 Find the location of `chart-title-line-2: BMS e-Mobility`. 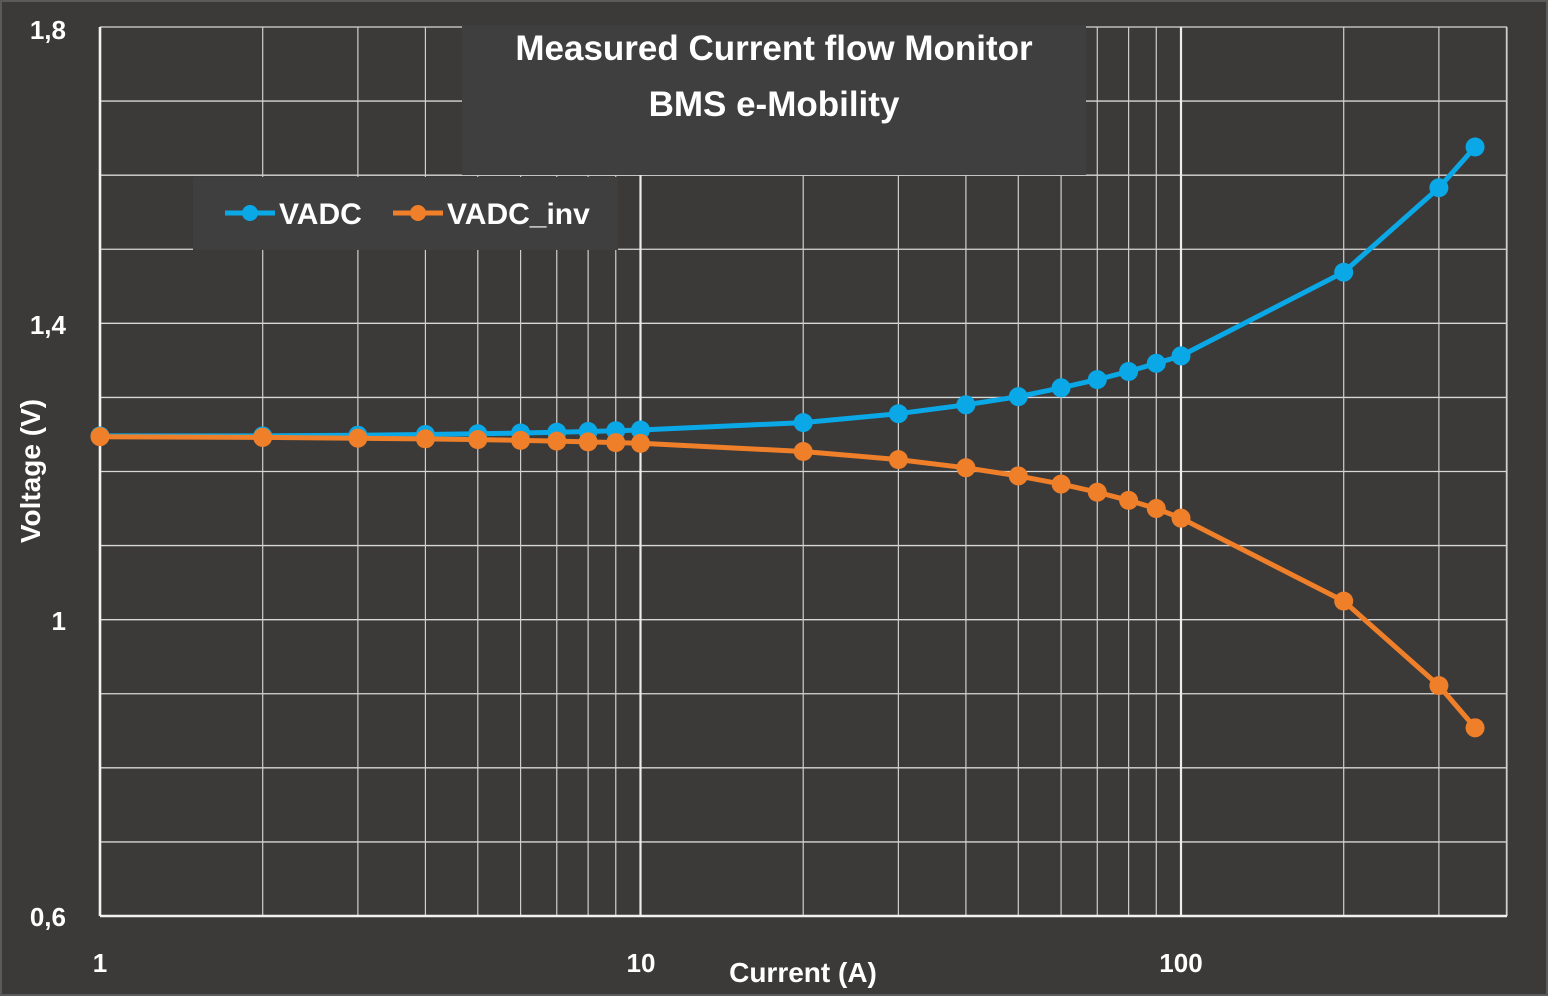

chart-title-line-2: BMS e-Mobility is located at coordinates (774, 104).